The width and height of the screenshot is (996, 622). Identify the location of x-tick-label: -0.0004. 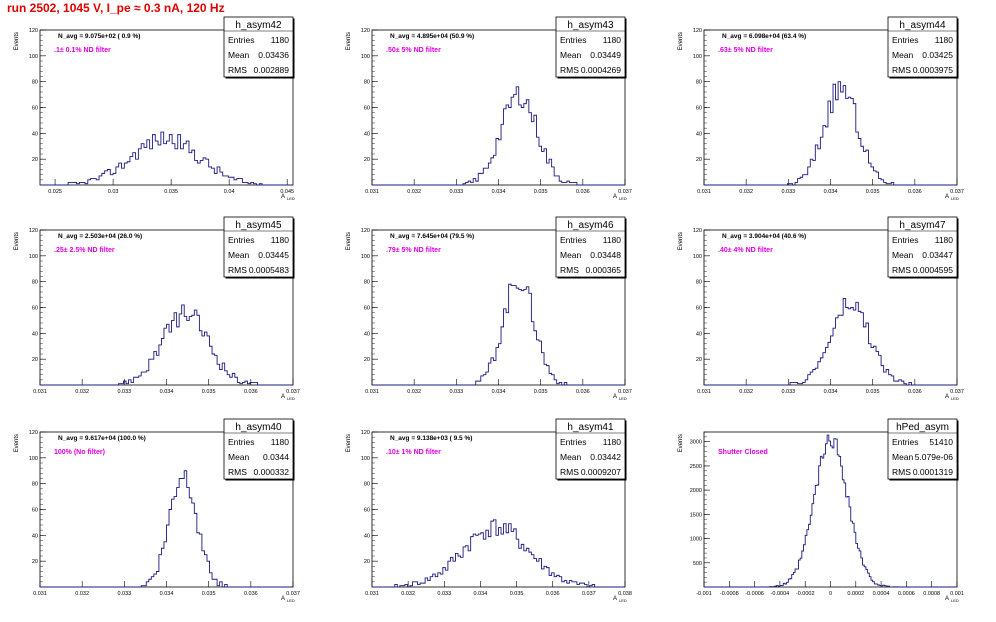
(780, 594).